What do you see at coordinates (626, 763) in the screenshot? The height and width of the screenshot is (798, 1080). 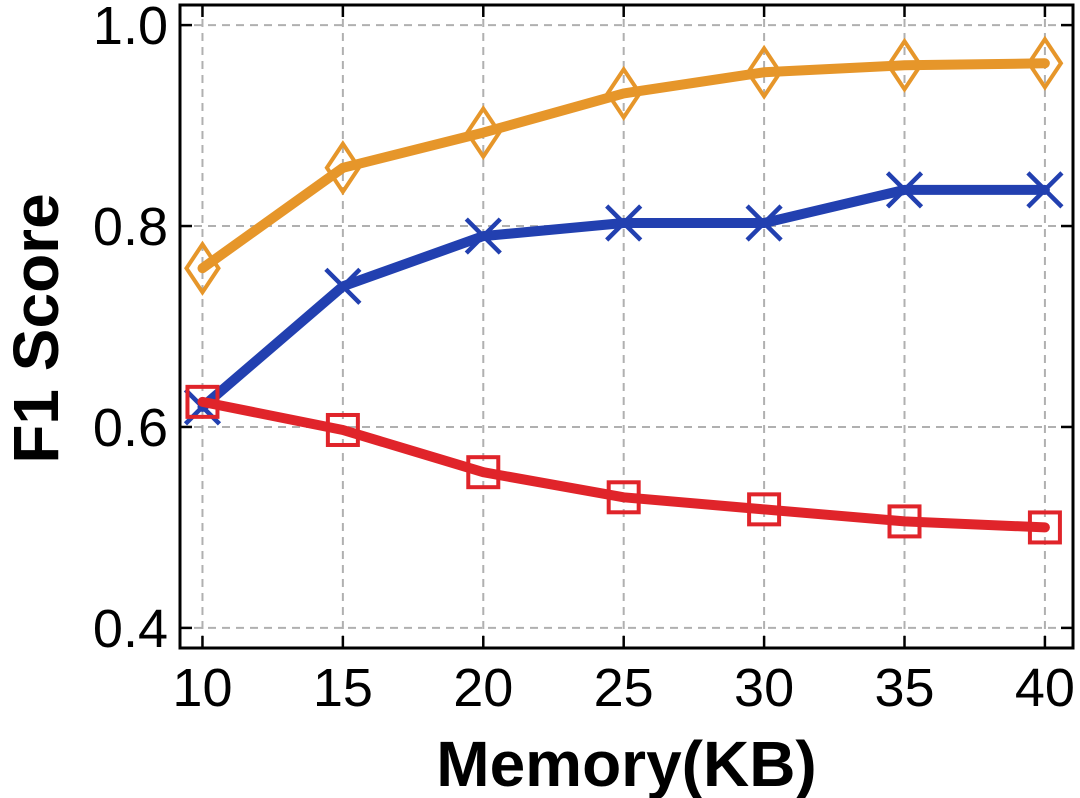 I see `x-axis-title: Memory(KB)` at bounding box center [626, 763].